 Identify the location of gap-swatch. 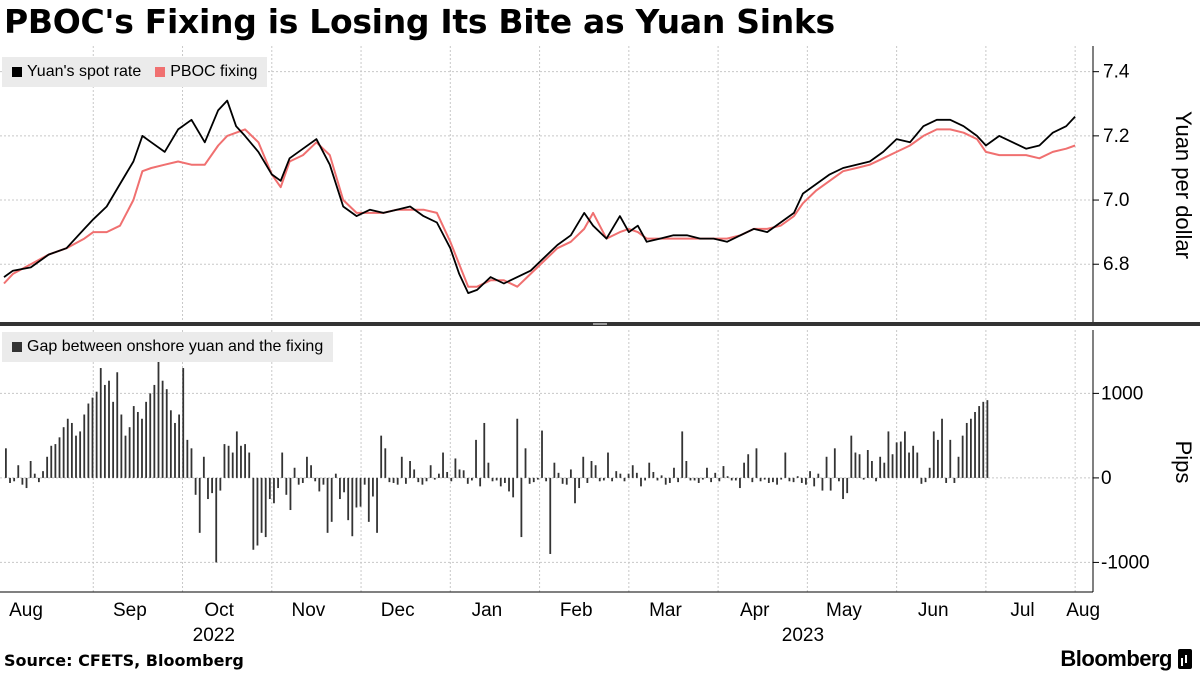
(17, 347).